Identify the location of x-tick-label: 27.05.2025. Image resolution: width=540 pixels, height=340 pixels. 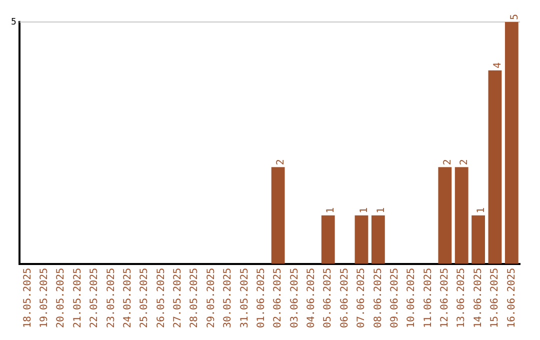
(178, 298).